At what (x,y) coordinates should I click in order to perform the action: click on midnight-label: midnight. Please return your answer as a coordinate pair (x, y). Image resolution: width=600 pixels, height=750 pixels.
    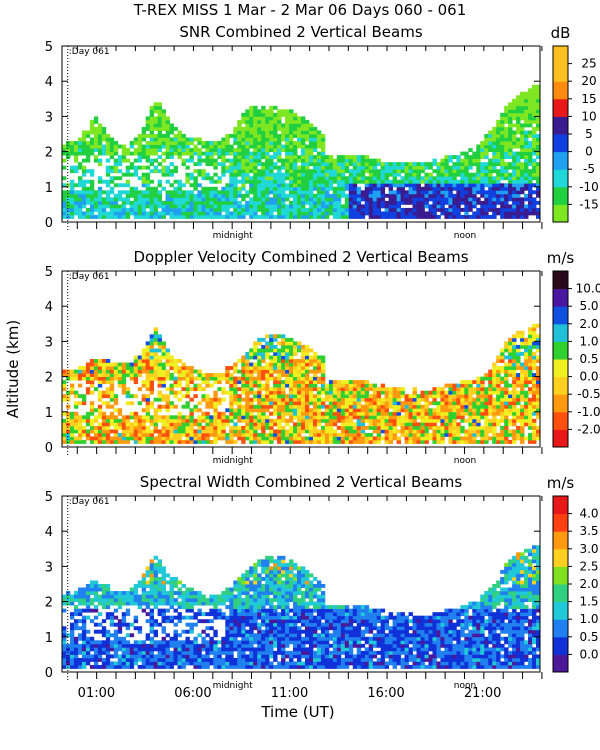
    Looking at the image, I should click on (233, 461).